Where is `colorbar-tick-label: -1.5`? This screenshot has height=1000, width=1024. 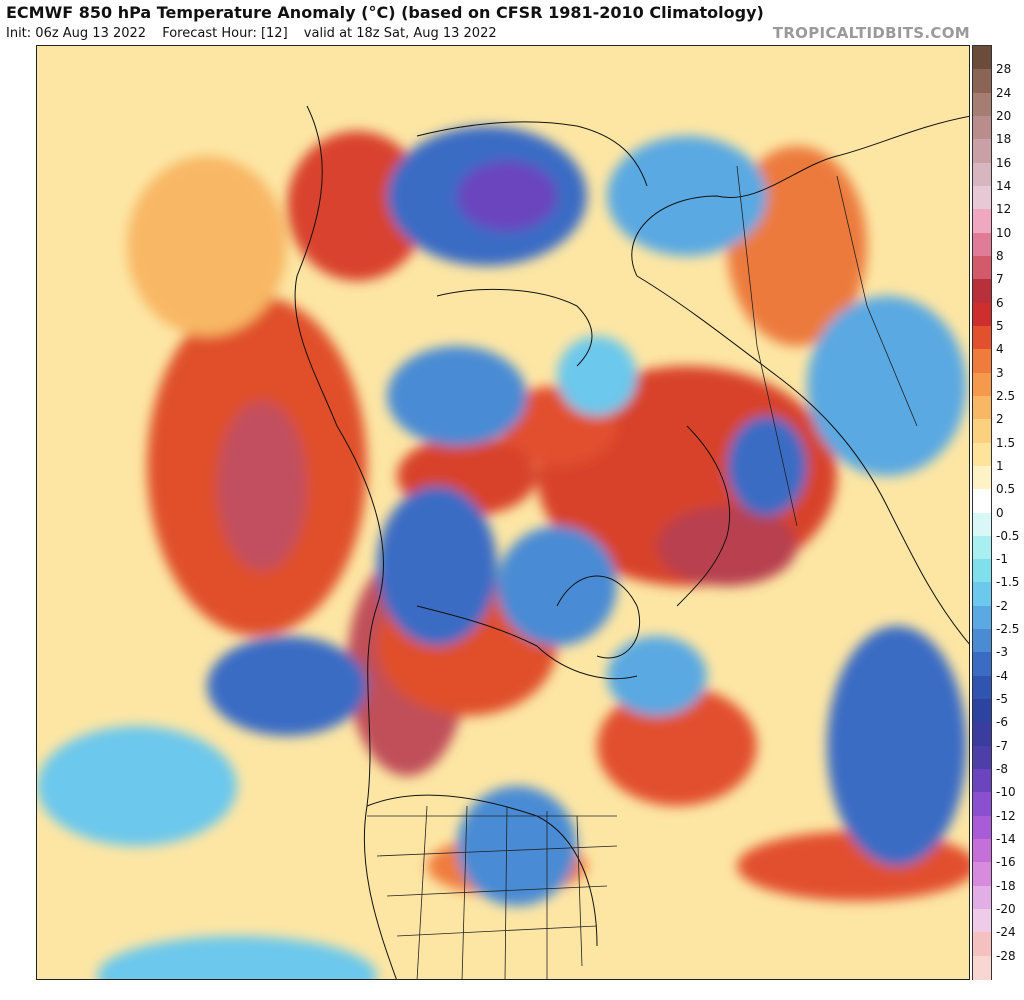
colorbar-tick-label: -1.5 is located at coordinates (1008, 582).